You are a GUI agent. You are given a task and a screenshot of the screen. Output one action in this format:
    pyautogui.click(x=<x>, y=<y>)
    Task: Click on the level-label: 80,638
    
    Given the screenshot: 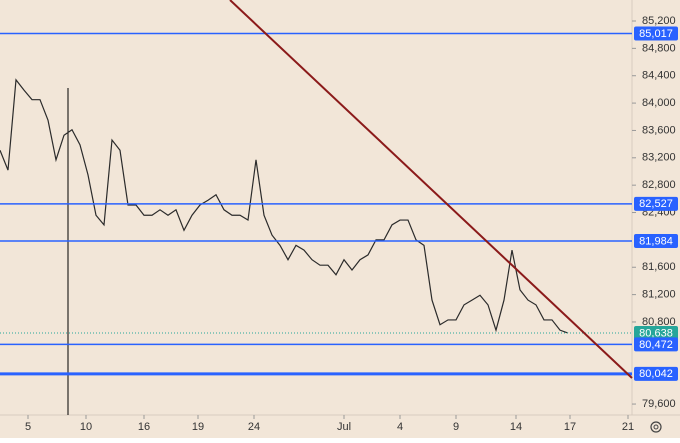 What is the action you would take?
    pyautogui.click(x=656, y=333)
    